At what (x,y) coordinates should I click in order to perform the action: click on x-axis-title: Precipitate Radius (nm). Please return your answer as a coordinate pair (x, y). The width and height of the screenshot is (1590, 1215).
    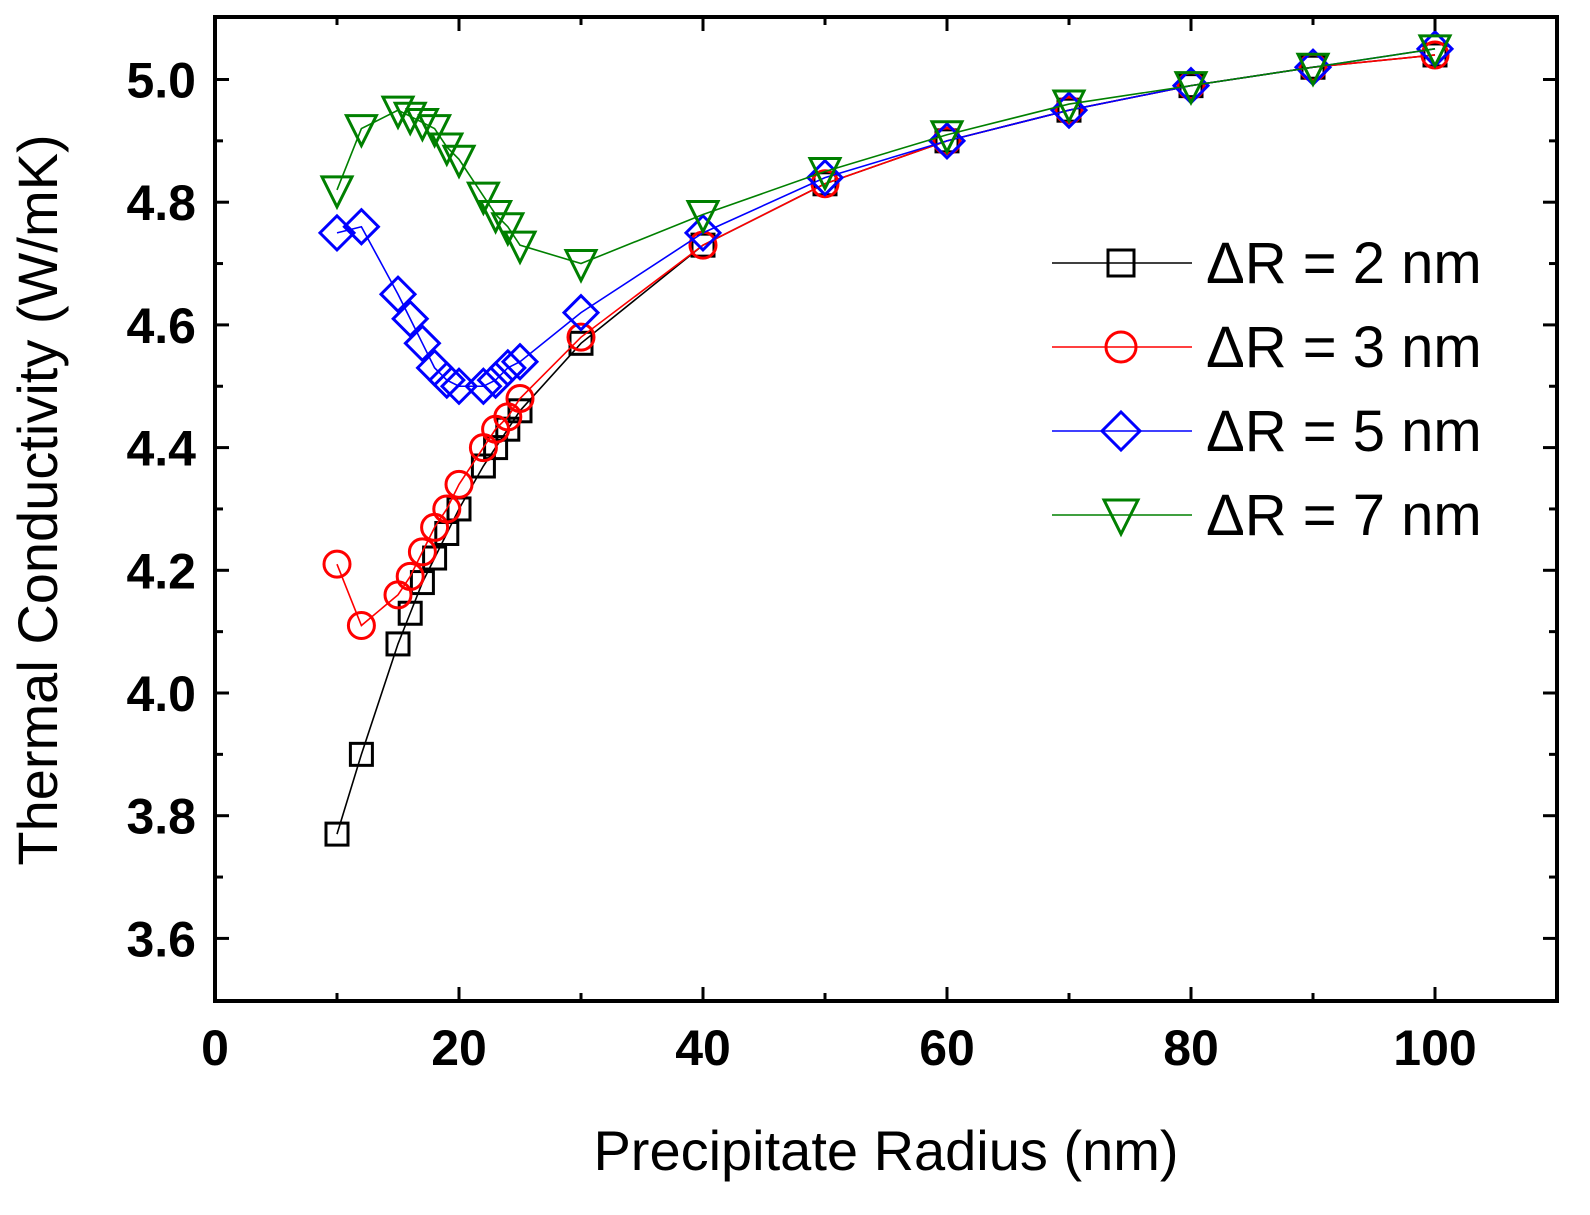
    Looking at the image, I should click on (885, 1150).